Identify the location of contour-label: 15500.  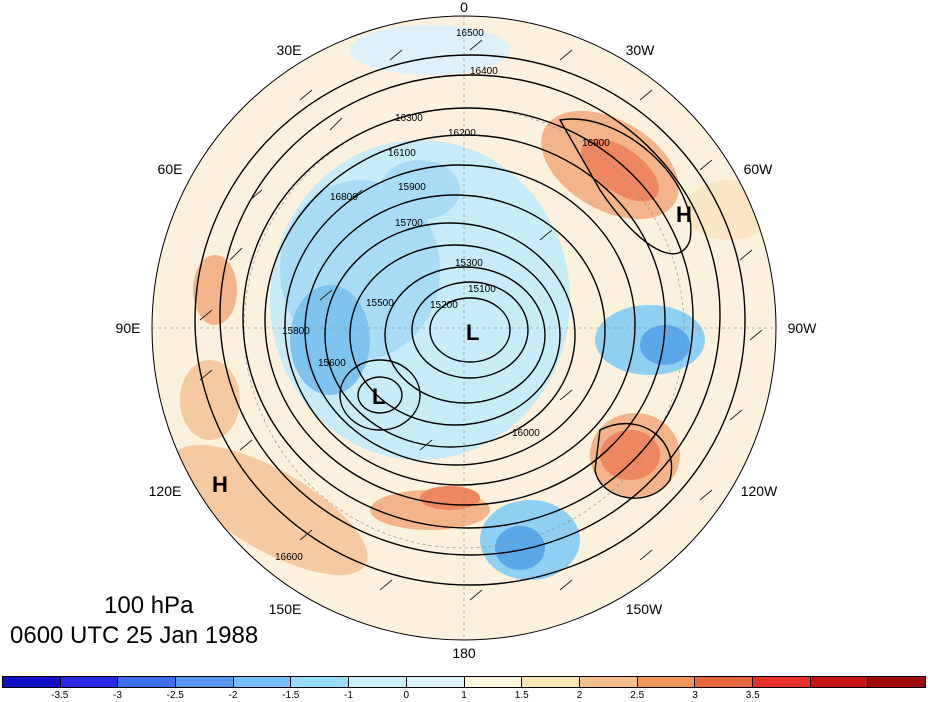
(380, 303).